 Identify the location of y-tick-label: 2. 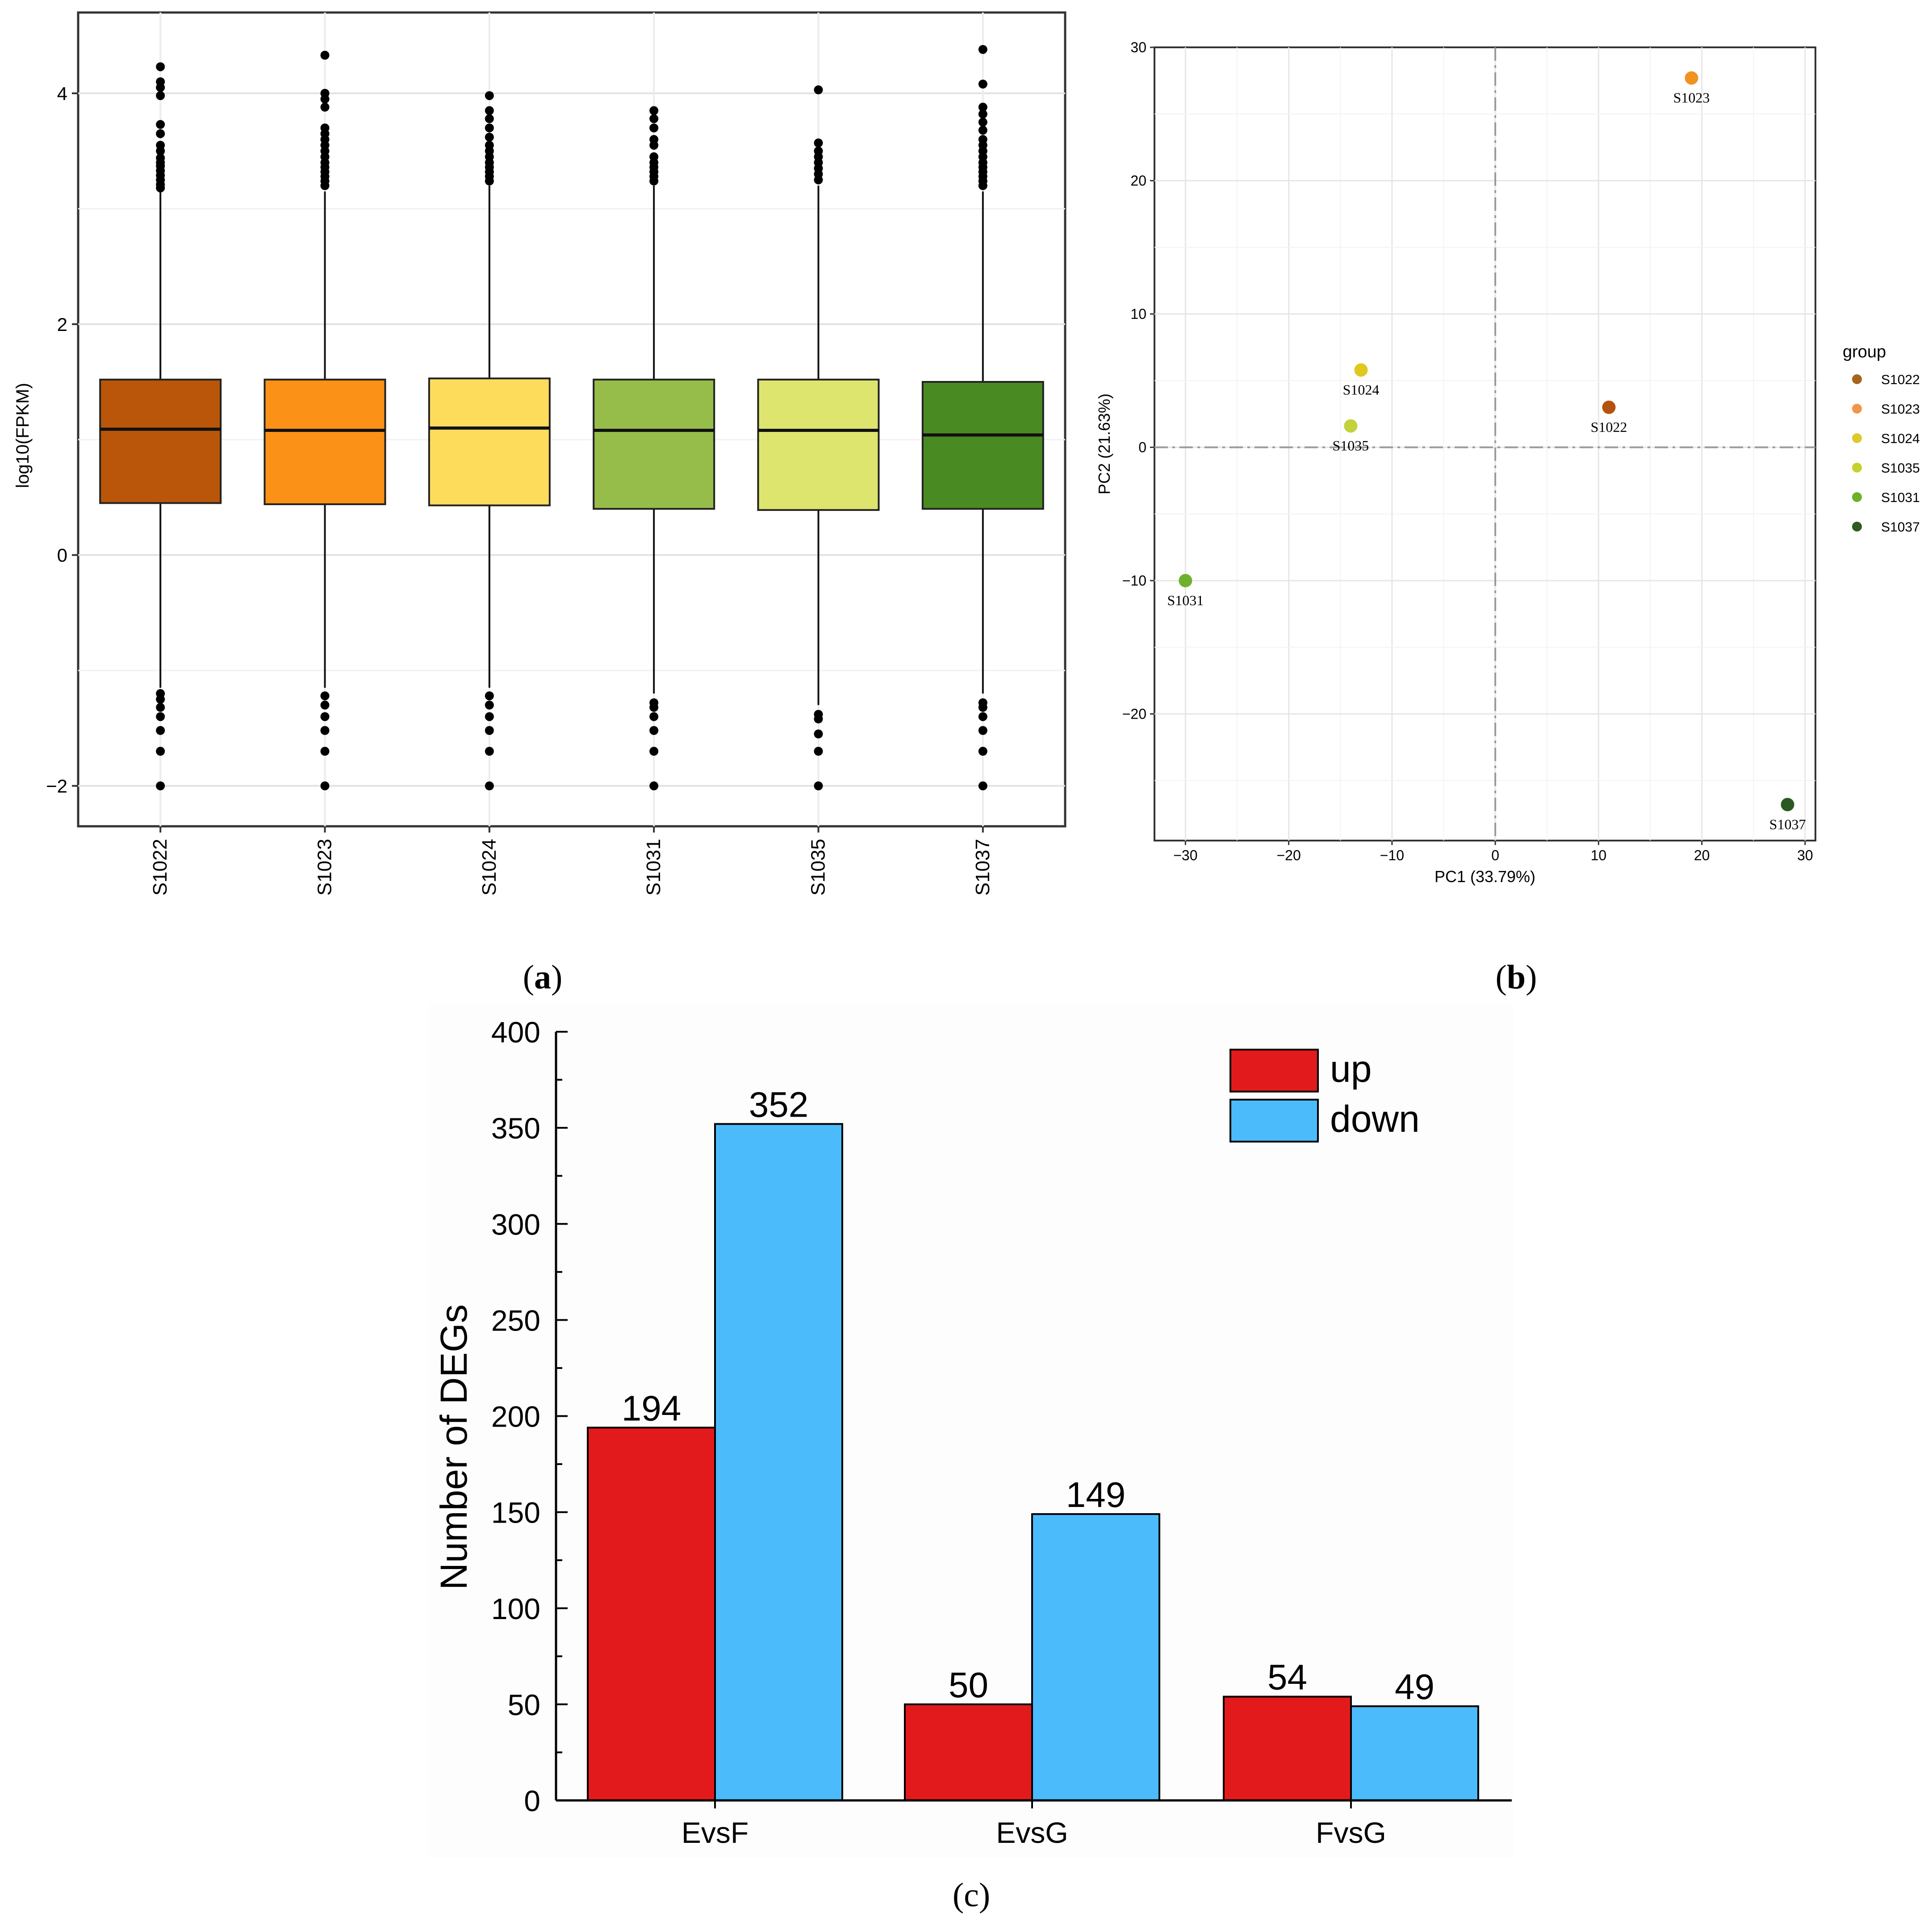
(62, 324).